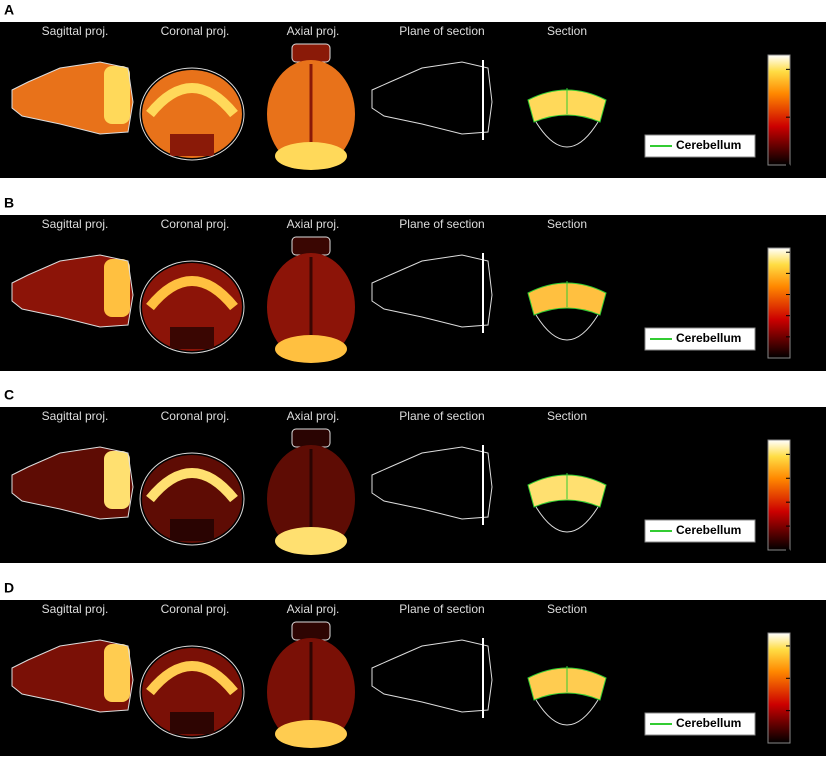  Describe the element at coordinates (810, 251) in the screenshot. I see `colorbar-tick-label: 0.025` at that location.